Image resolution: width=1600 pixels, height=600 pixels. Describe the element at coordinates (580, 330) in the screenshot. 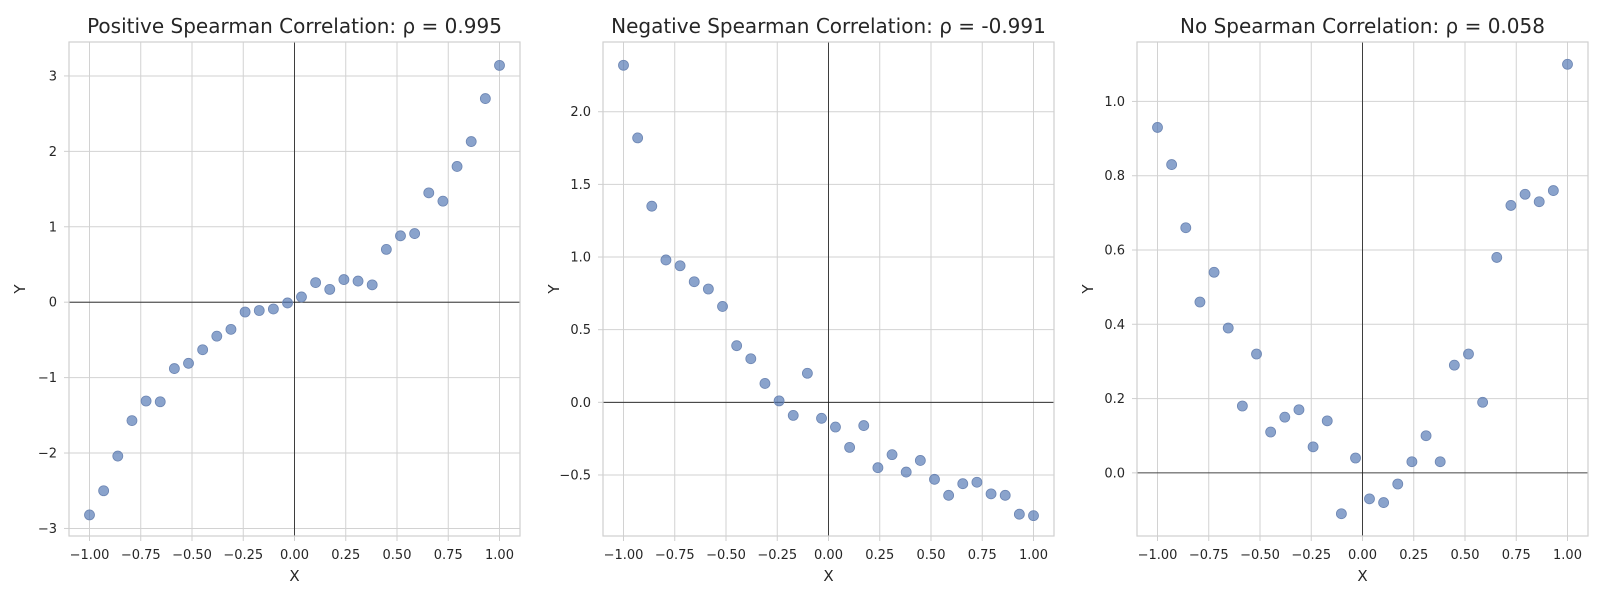

I see `y-tick-label: 0.5` at that location.